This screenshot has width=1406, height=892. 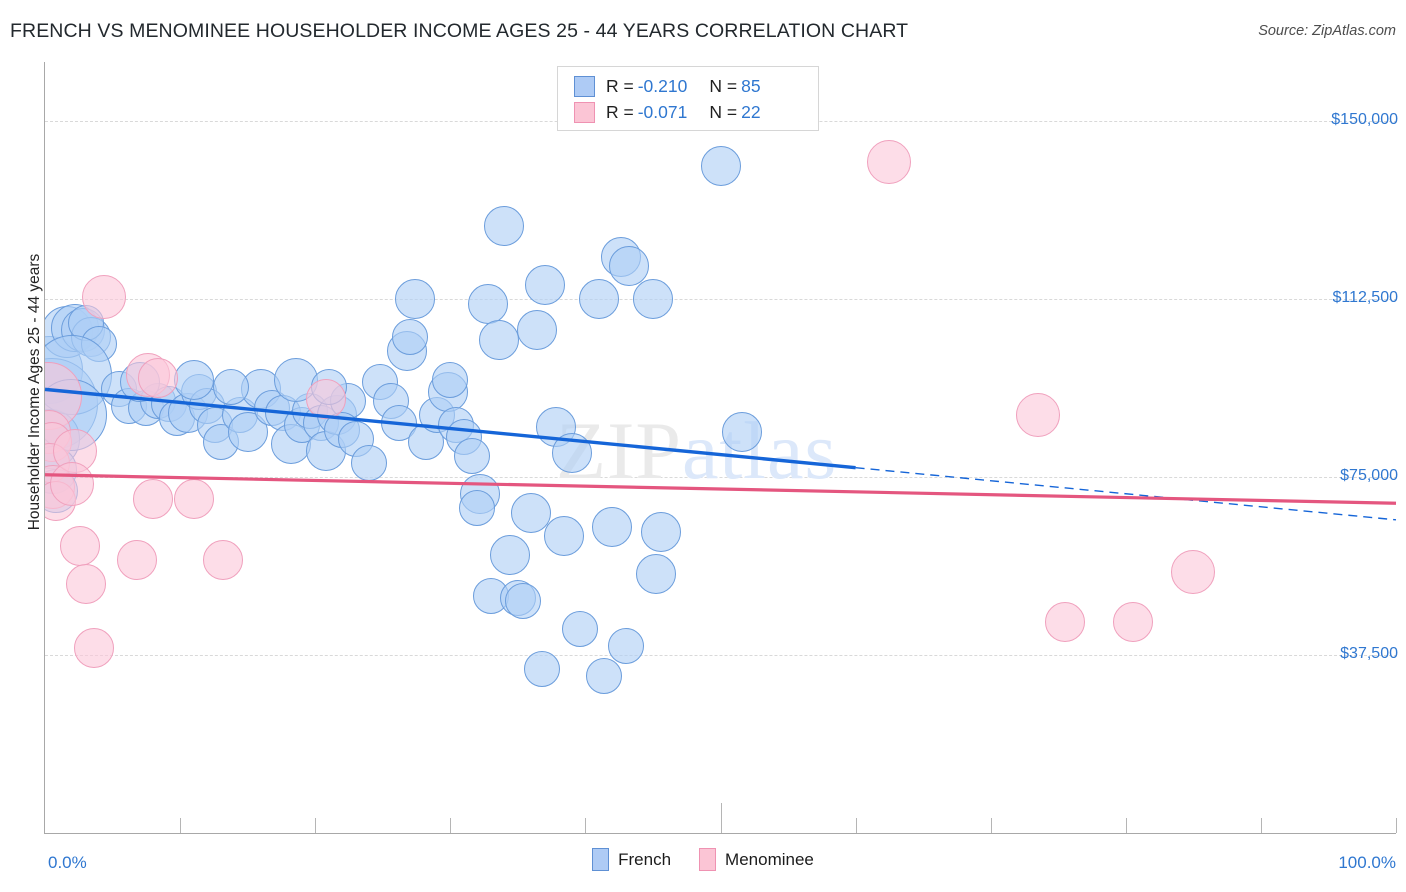 I want to click on x-axis-max-label: 100.0%, so click(x=1367, y=862).